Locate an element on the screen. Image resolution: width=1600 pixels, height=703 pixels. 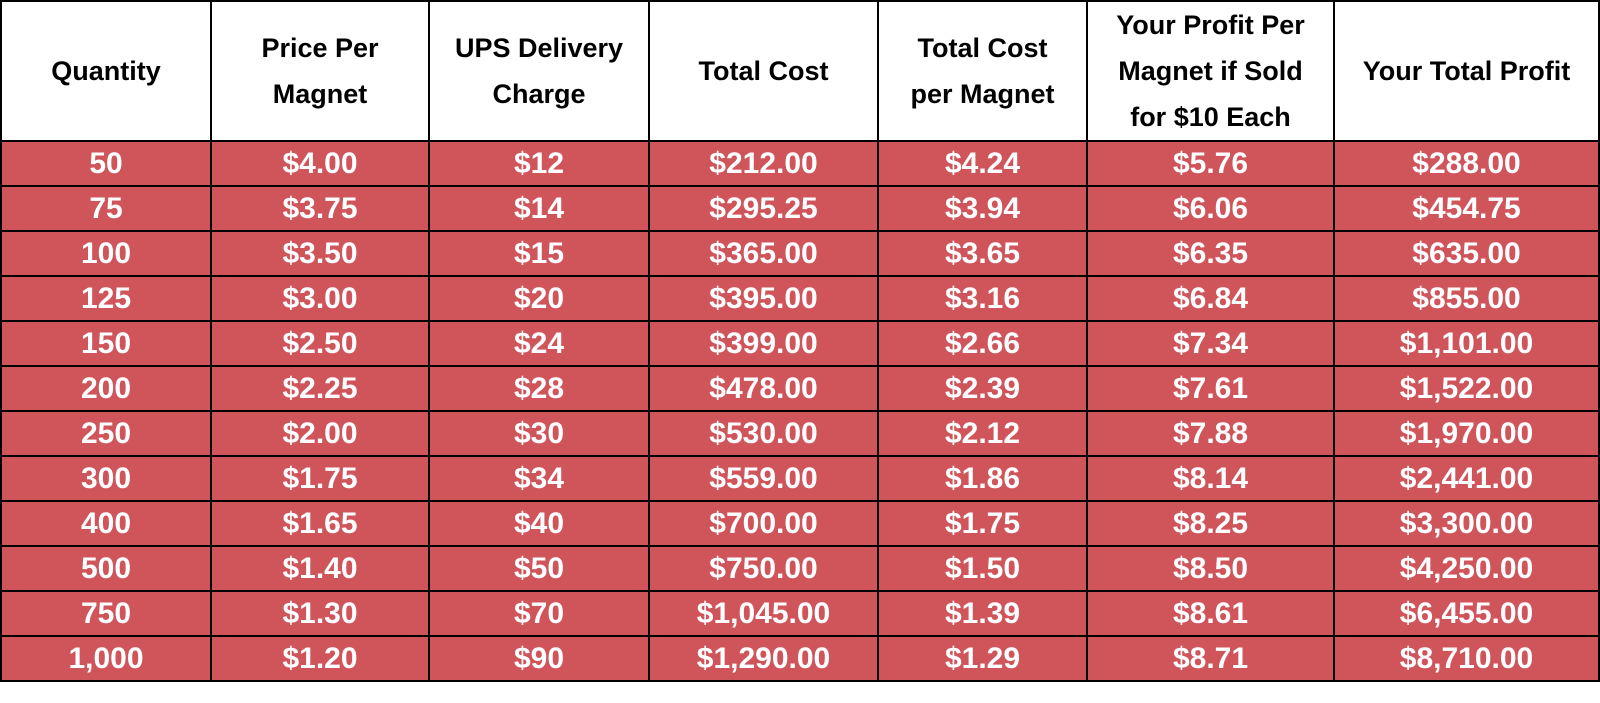
quantity-cell: 125 is located at coordinates (106, 298).